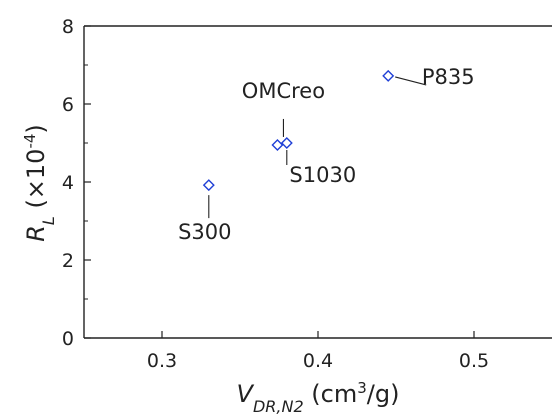 The height and width of the screenshot is (415, 552). I want to click on point-label: OMCreo, so click(283, 91).